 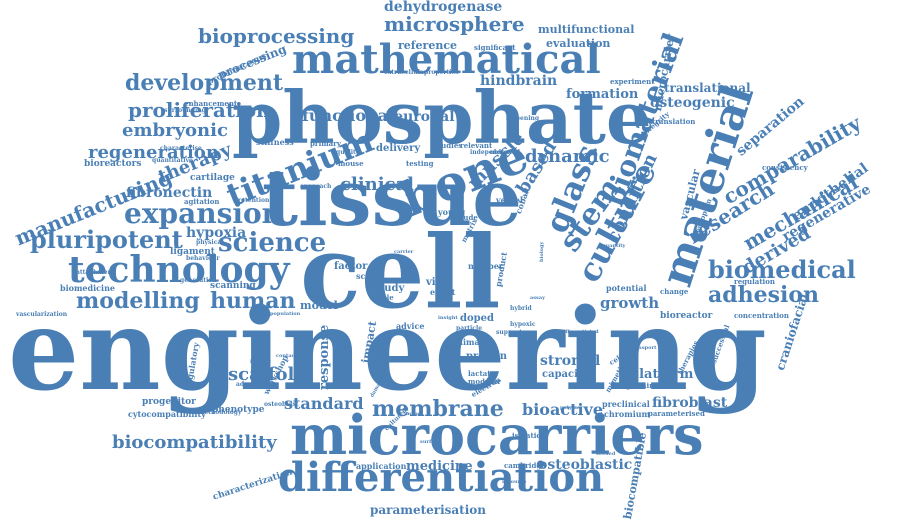 What do you see at coordinates (525, 465) in the screenshot?
I see `word: cambridge` at bounding box center [525, 465].